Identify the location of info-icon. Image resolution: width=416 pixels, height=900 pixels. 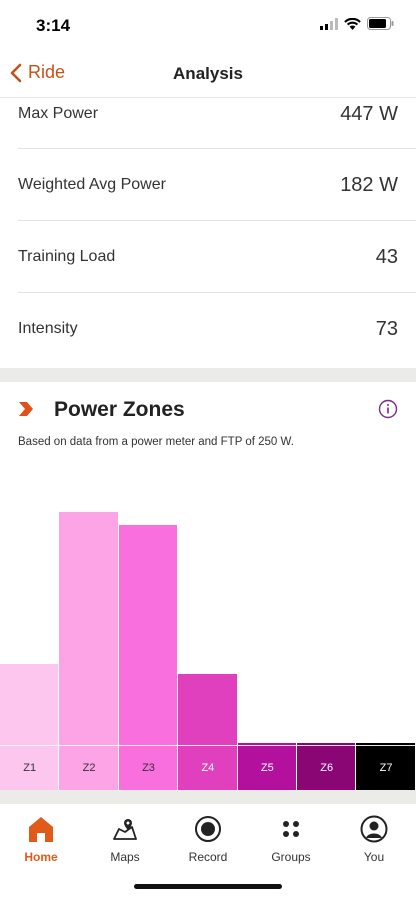
(388, 409).